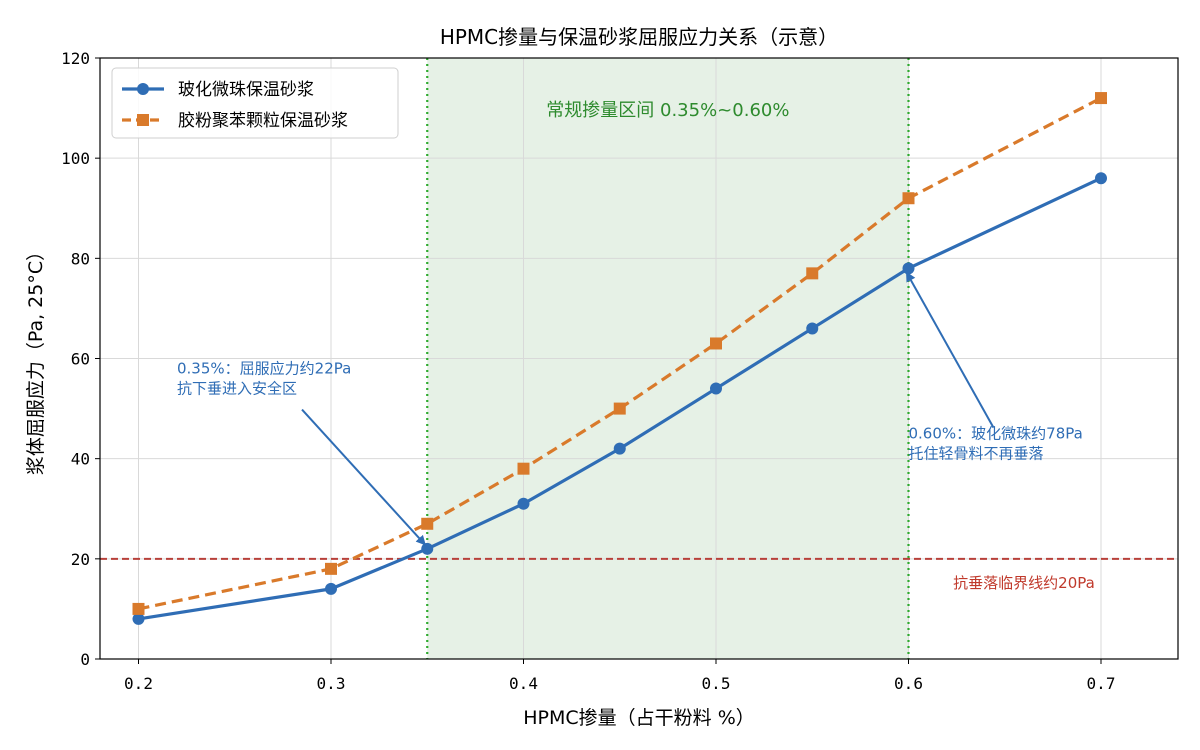 Image resolution: width=1200 pixels, height=750 pixels. Describe the element at coordinates (263, 121) in the screenshot. I see `legend-label-2: 胶粉聚苯颗粒保温砂浆` at that location.